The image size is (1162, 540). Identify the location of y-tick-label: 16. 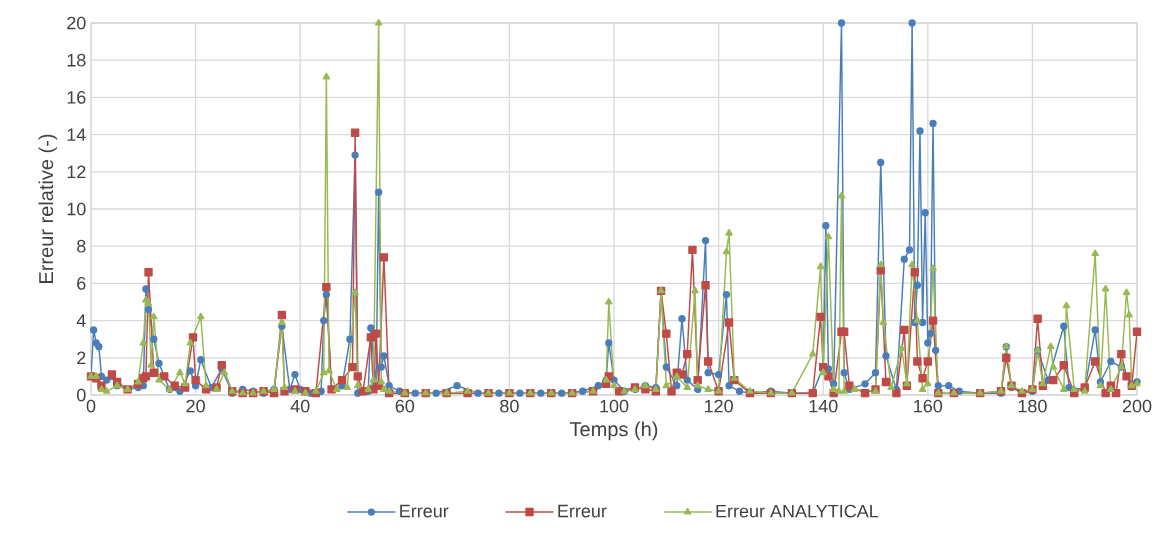
(76, 97).